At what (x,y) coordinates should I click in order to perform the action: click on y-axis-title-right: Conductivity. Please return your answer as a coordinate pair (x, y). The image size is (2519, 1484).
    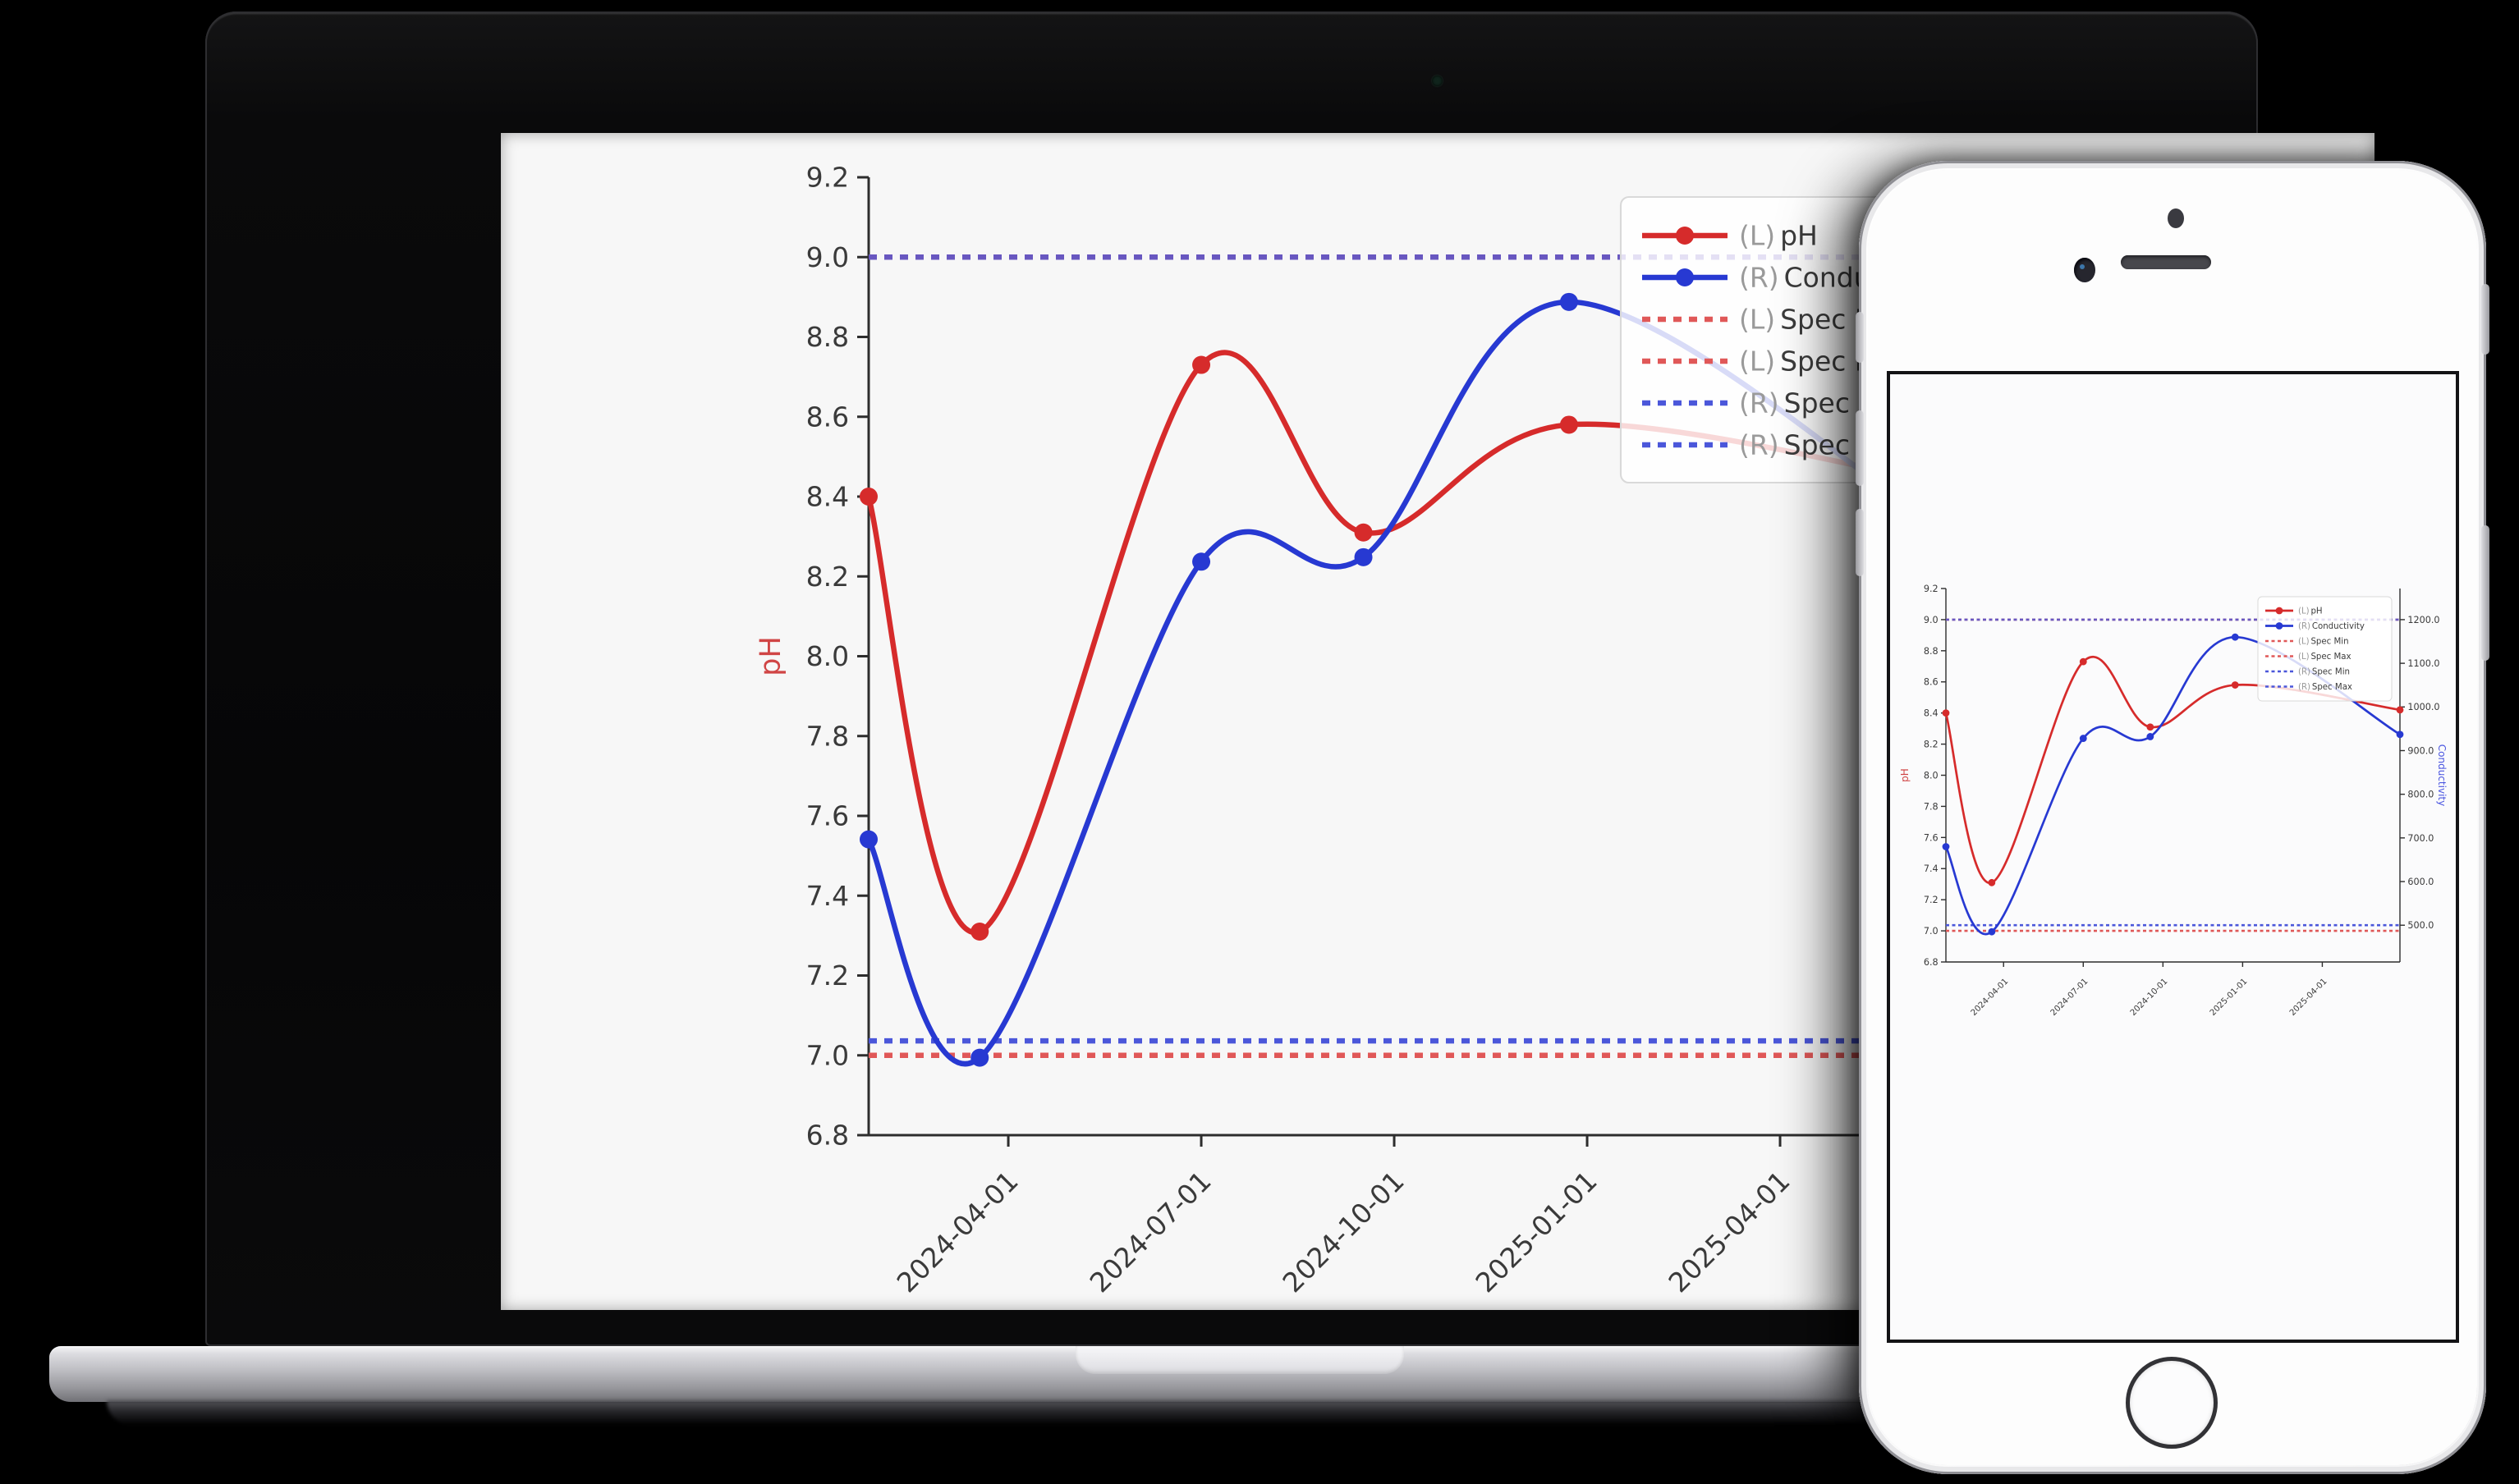
    Looking at the image, I should click on (2442, 775).